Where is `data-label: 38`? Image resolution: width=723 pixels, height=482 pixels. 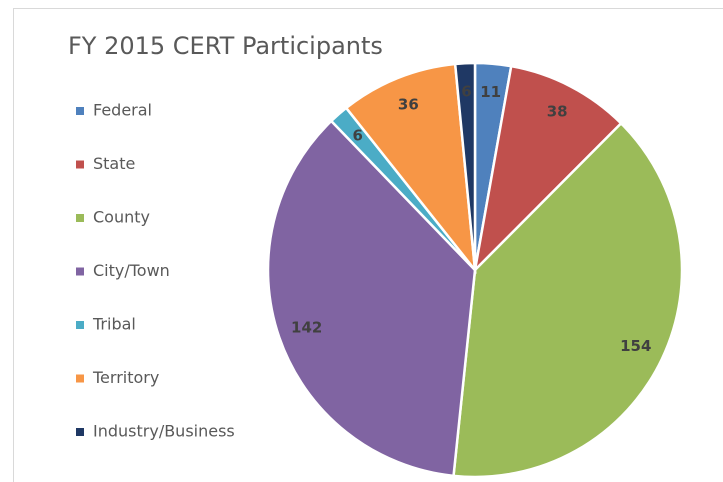
data-label: 38 is located at coordinates (557, 112).